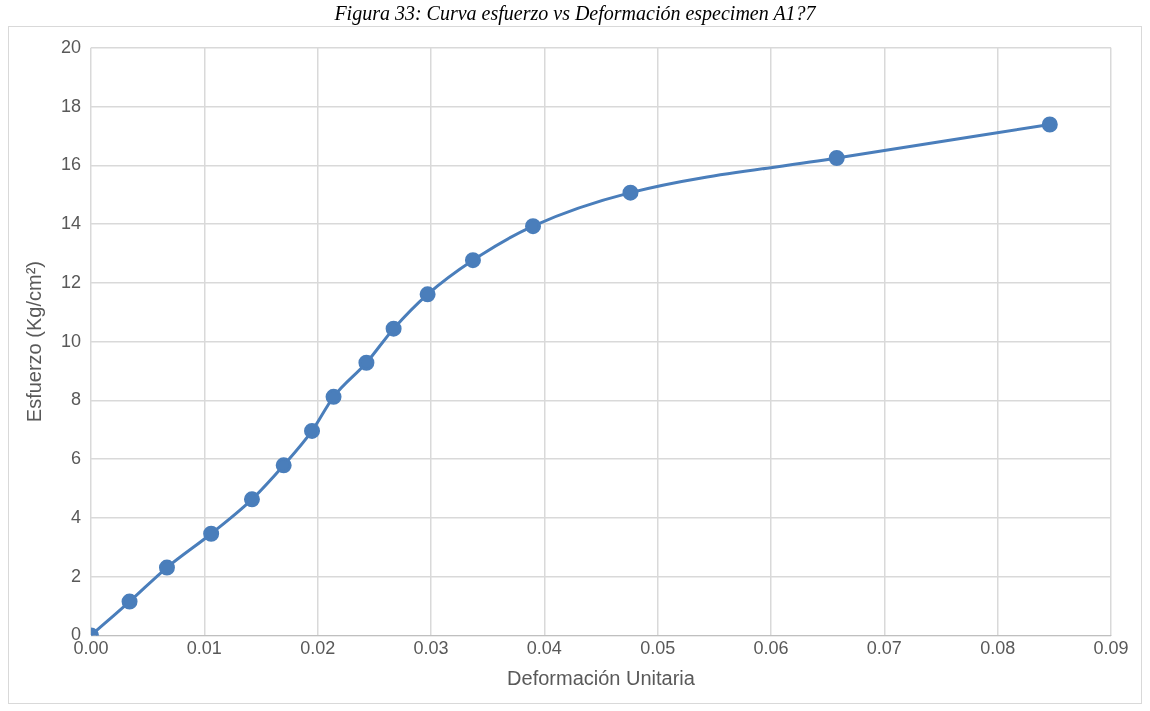 Image resolution: width=1150 pixels, height=711 pixels. I want to click on x-tick-label: 0.05, so click(658, 648).